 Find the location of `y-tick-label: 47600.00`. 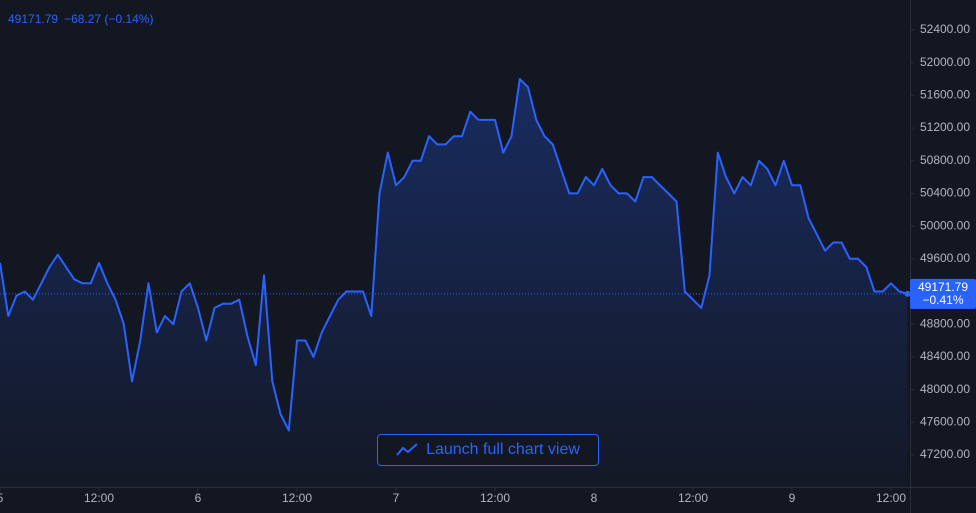

y-tick-label: 47600.00 is located at coordinates (945, 421).